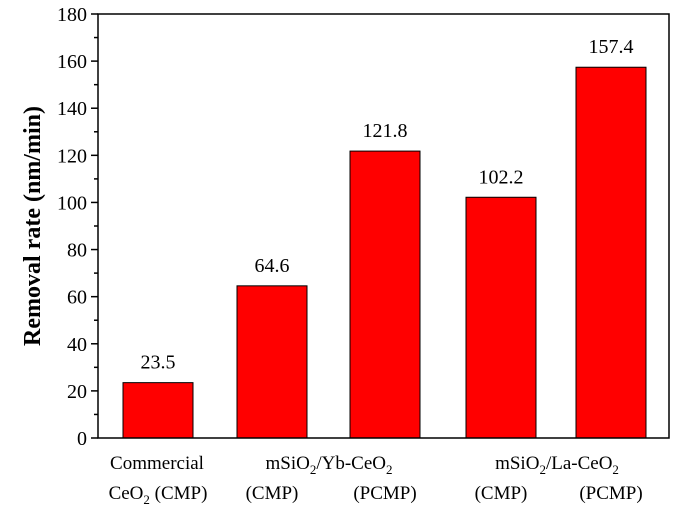 Image resolution: width=685 pixels, height=517 pixels. What do you see at coordinates (77, 345) in the screenshot?
I see `y-tick-label: 40` at bounding box center [77, 345].